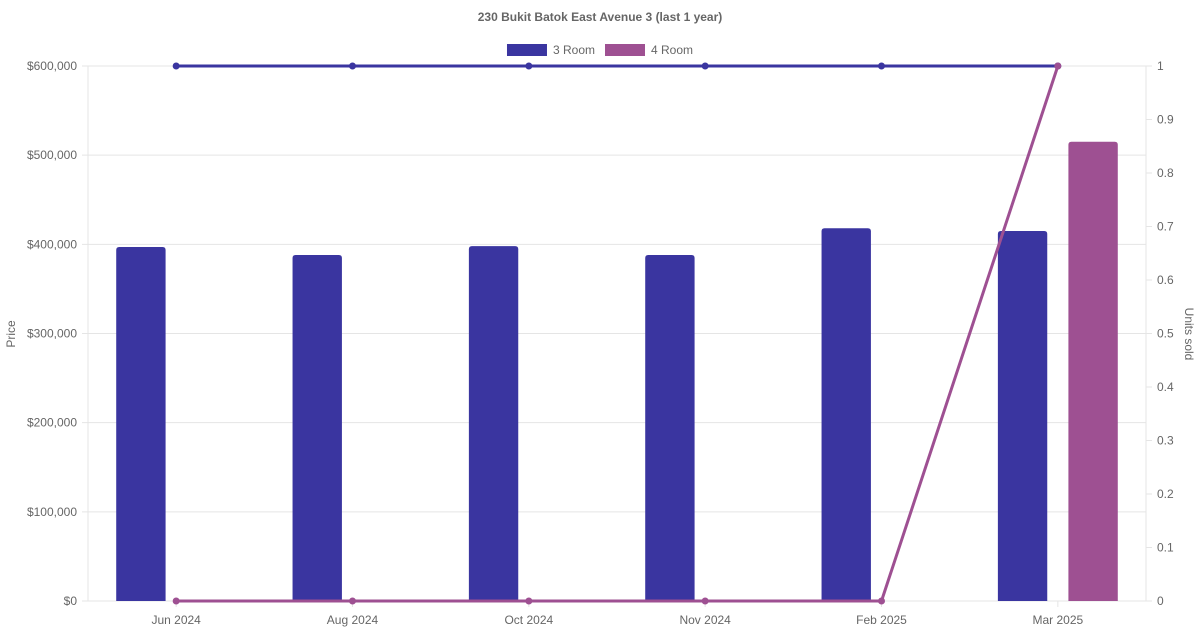  What do you see at coordinates (881, 620) in the screenshot?
I see `x-tick-label: Feb 2025` at bounding box center [881, 620].